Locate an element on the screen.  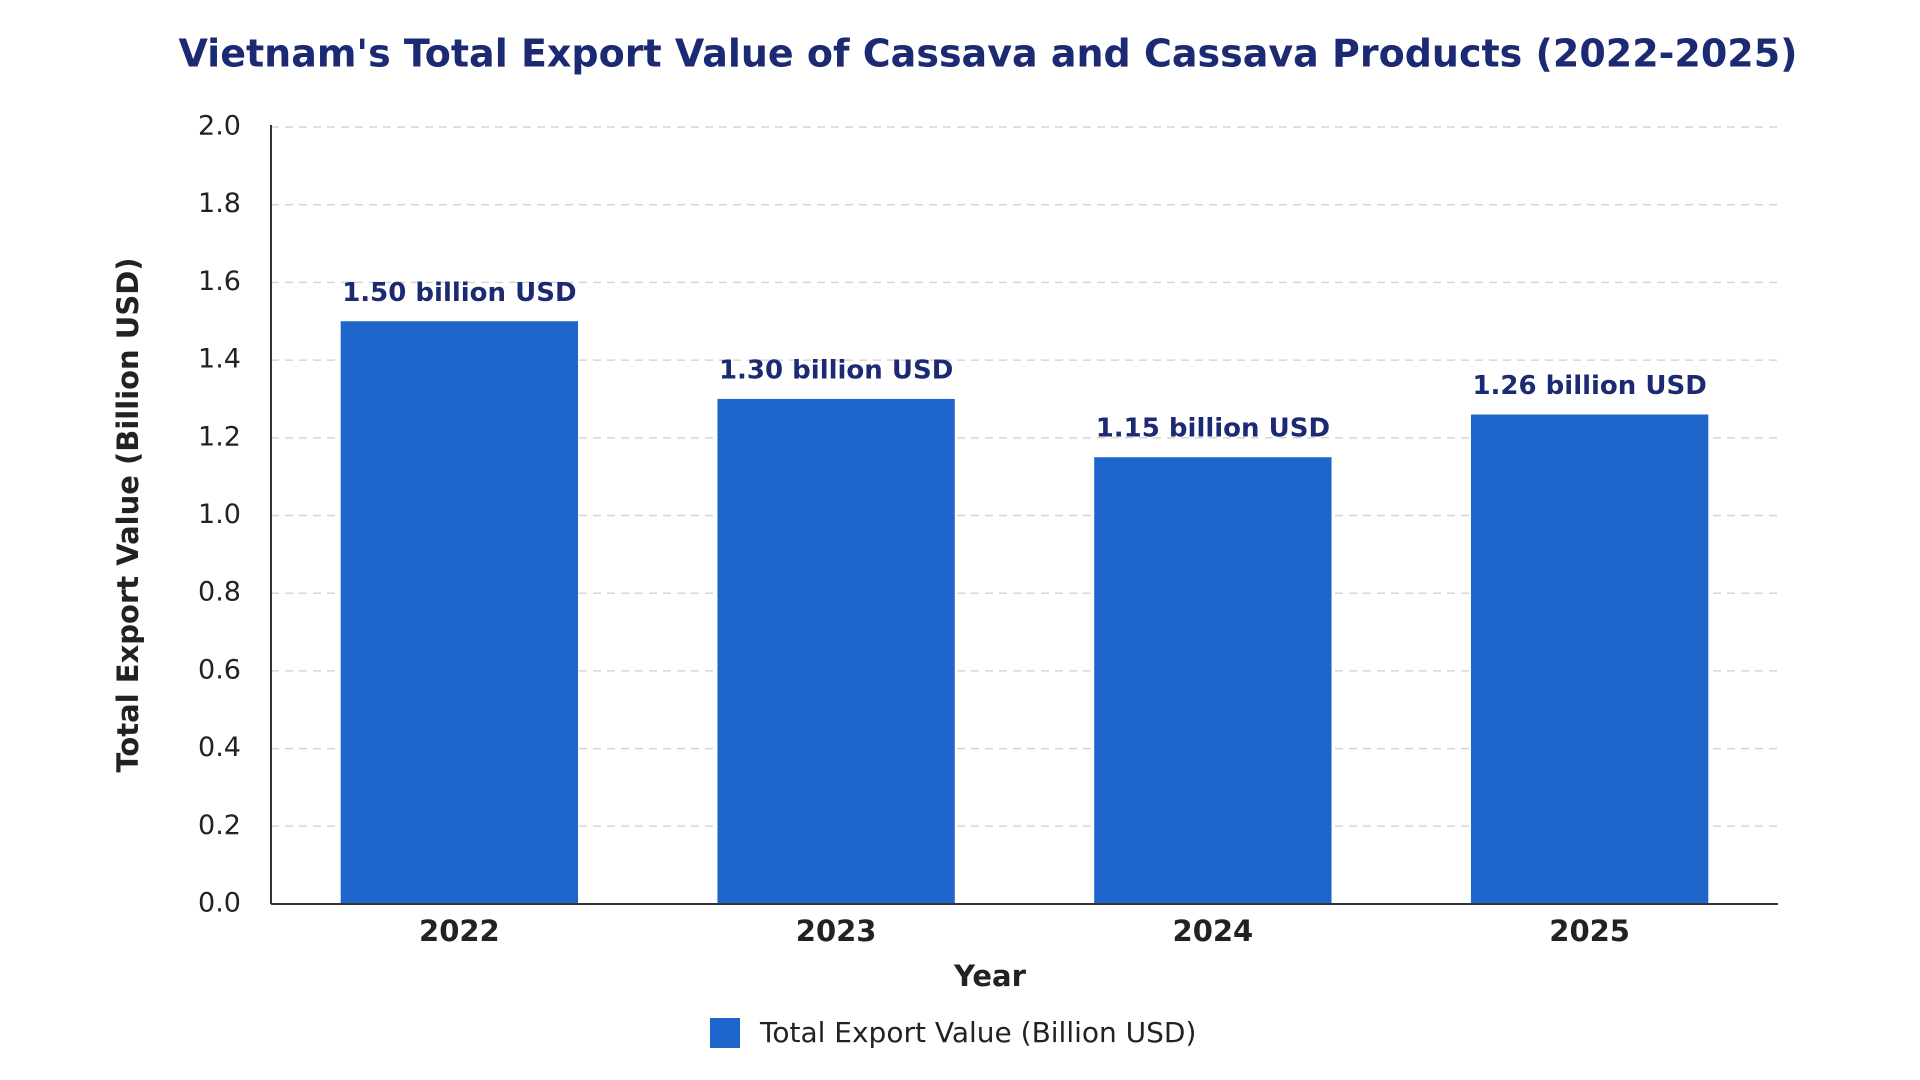
x-axis-label: Year is located at coordinates (990, 976).